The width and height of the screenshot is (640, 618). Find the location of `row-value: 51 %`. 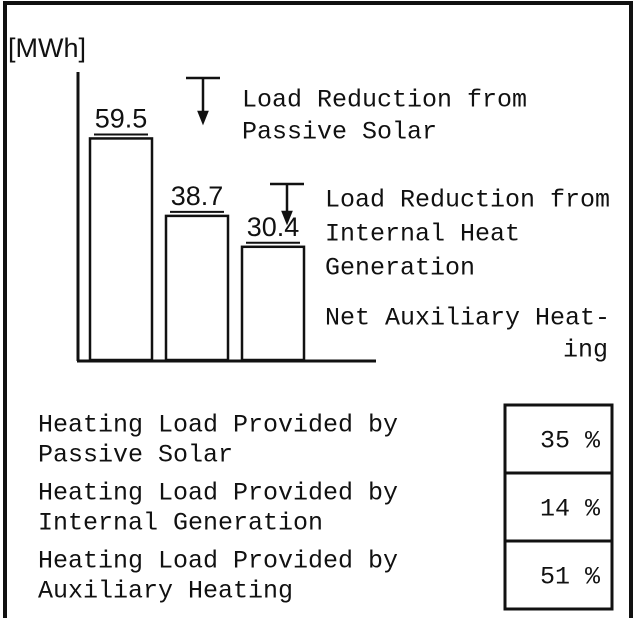

row-value: 51 % is located at coordinates (570, 577).